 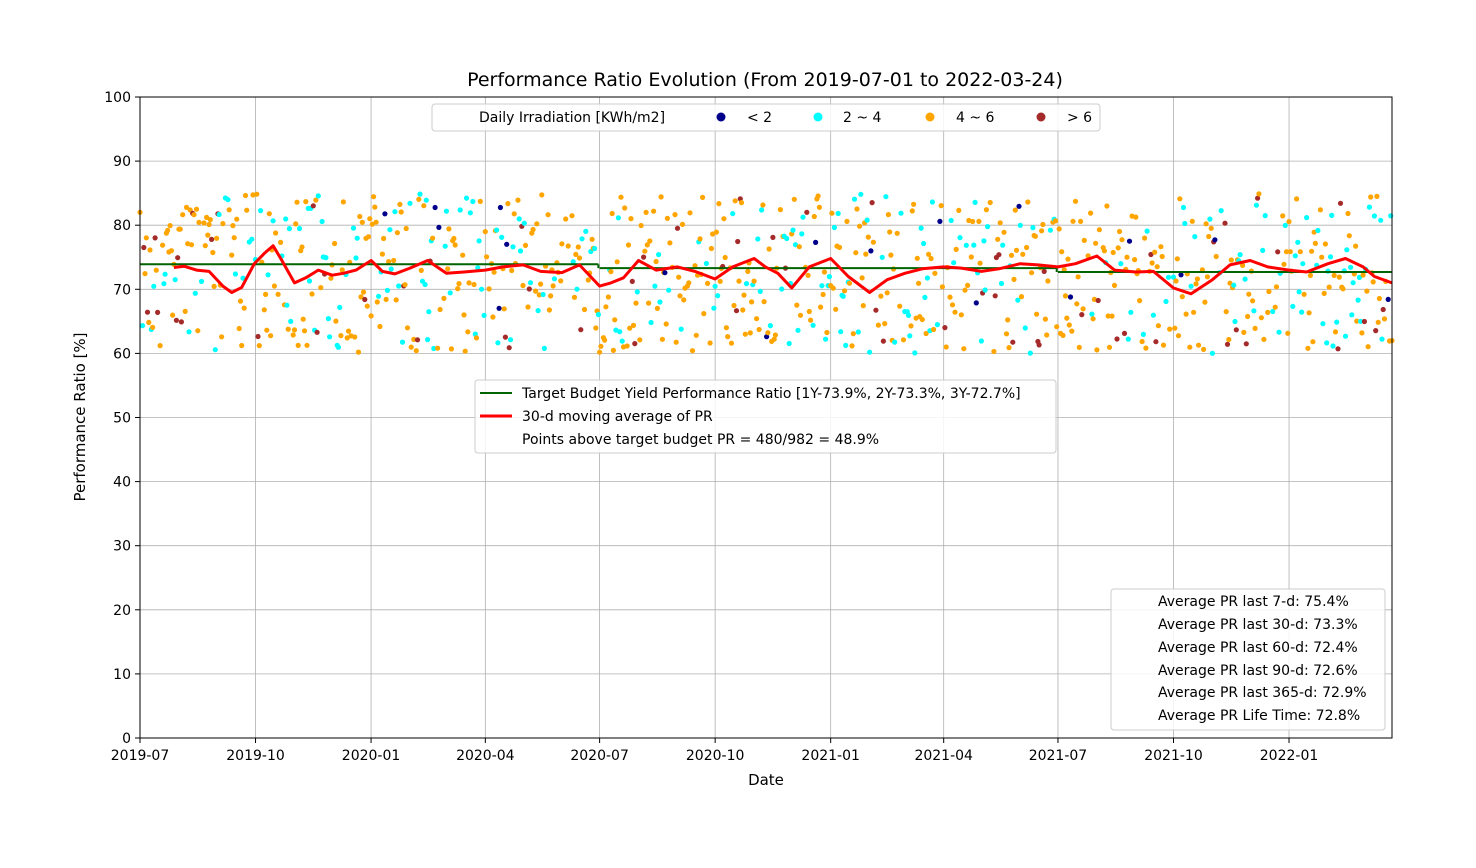 I want to click on y-tick-label: 50, so click(x=122, y=419).